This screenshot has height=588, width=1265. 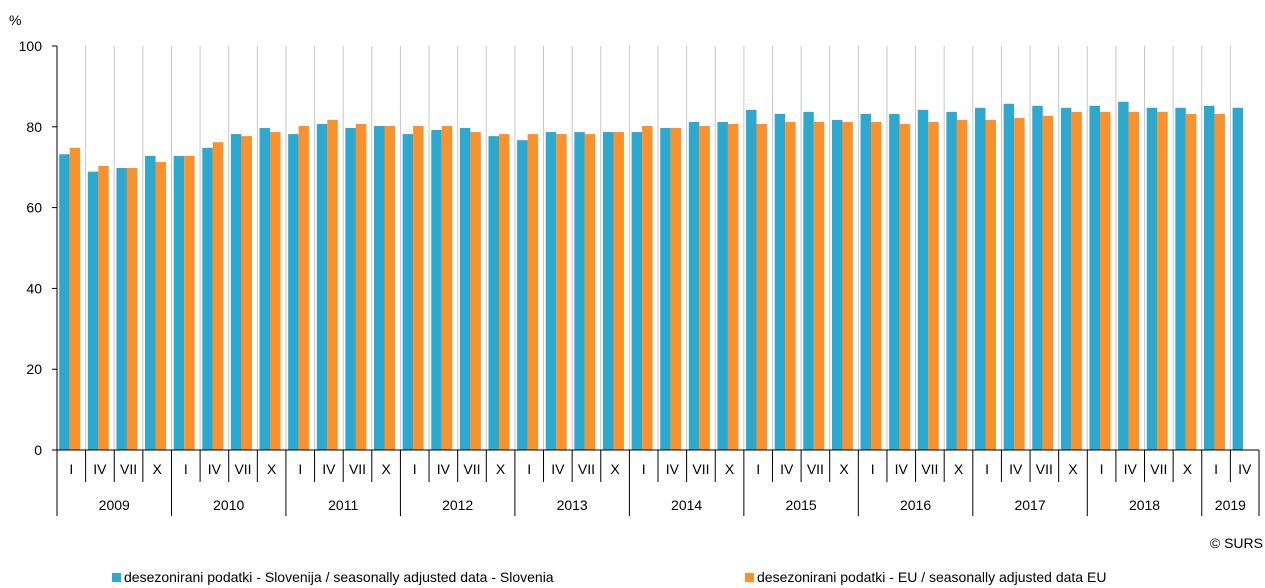 What do you see at coordinates (34, 288) in the screenshot?
I see `y-tick-label: 40` at bounding box center [34, 288].